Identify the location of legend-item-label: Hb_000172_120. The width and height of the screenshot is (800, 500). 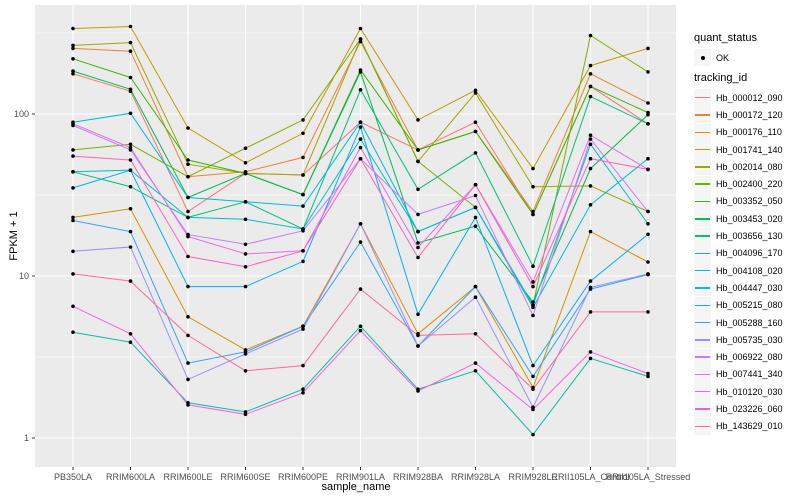
(749, 114).